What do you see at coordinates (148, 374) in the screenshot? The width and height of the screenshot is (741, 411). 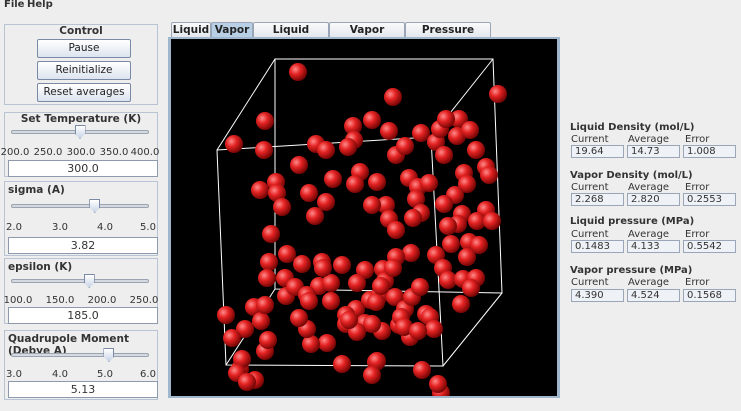 I see `tick-label: 6.0` at bounding box center [148, 374].